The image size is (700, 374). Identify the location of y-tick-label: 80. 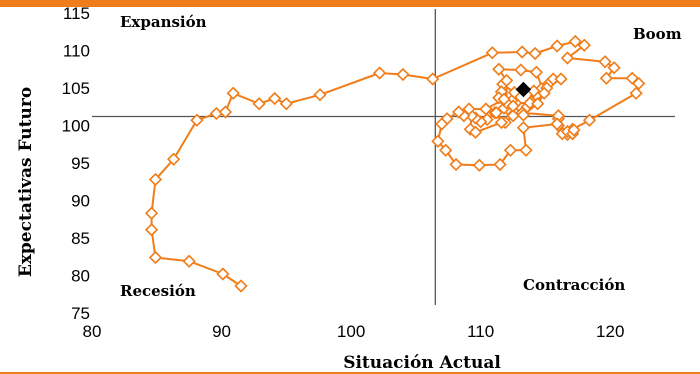
(80, 276).